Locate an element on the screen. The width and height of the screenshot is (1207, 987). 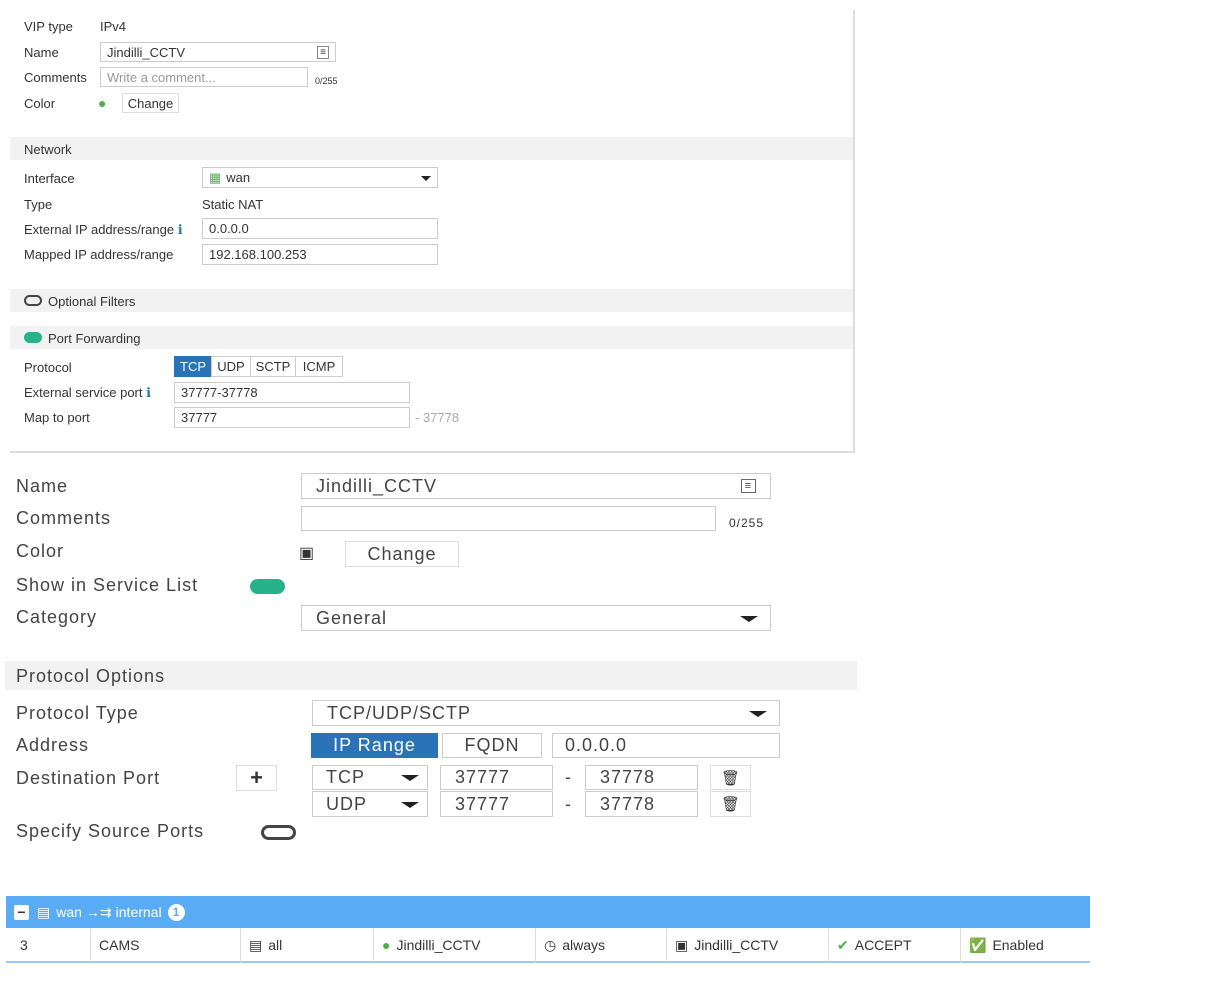
policy-row is located at coordinates (548, 945).